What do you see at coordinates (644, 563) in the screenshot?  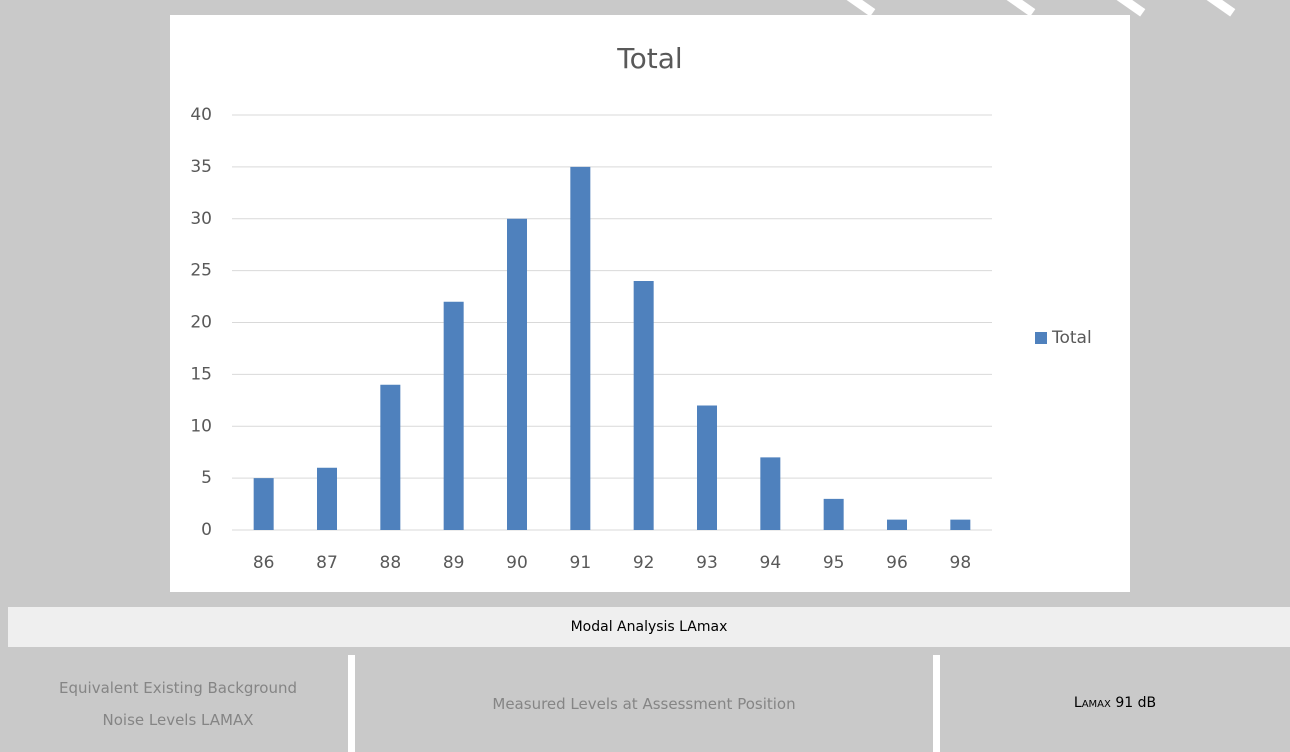 I see `x-tick-label: 92` at bounding box center [644, 563].